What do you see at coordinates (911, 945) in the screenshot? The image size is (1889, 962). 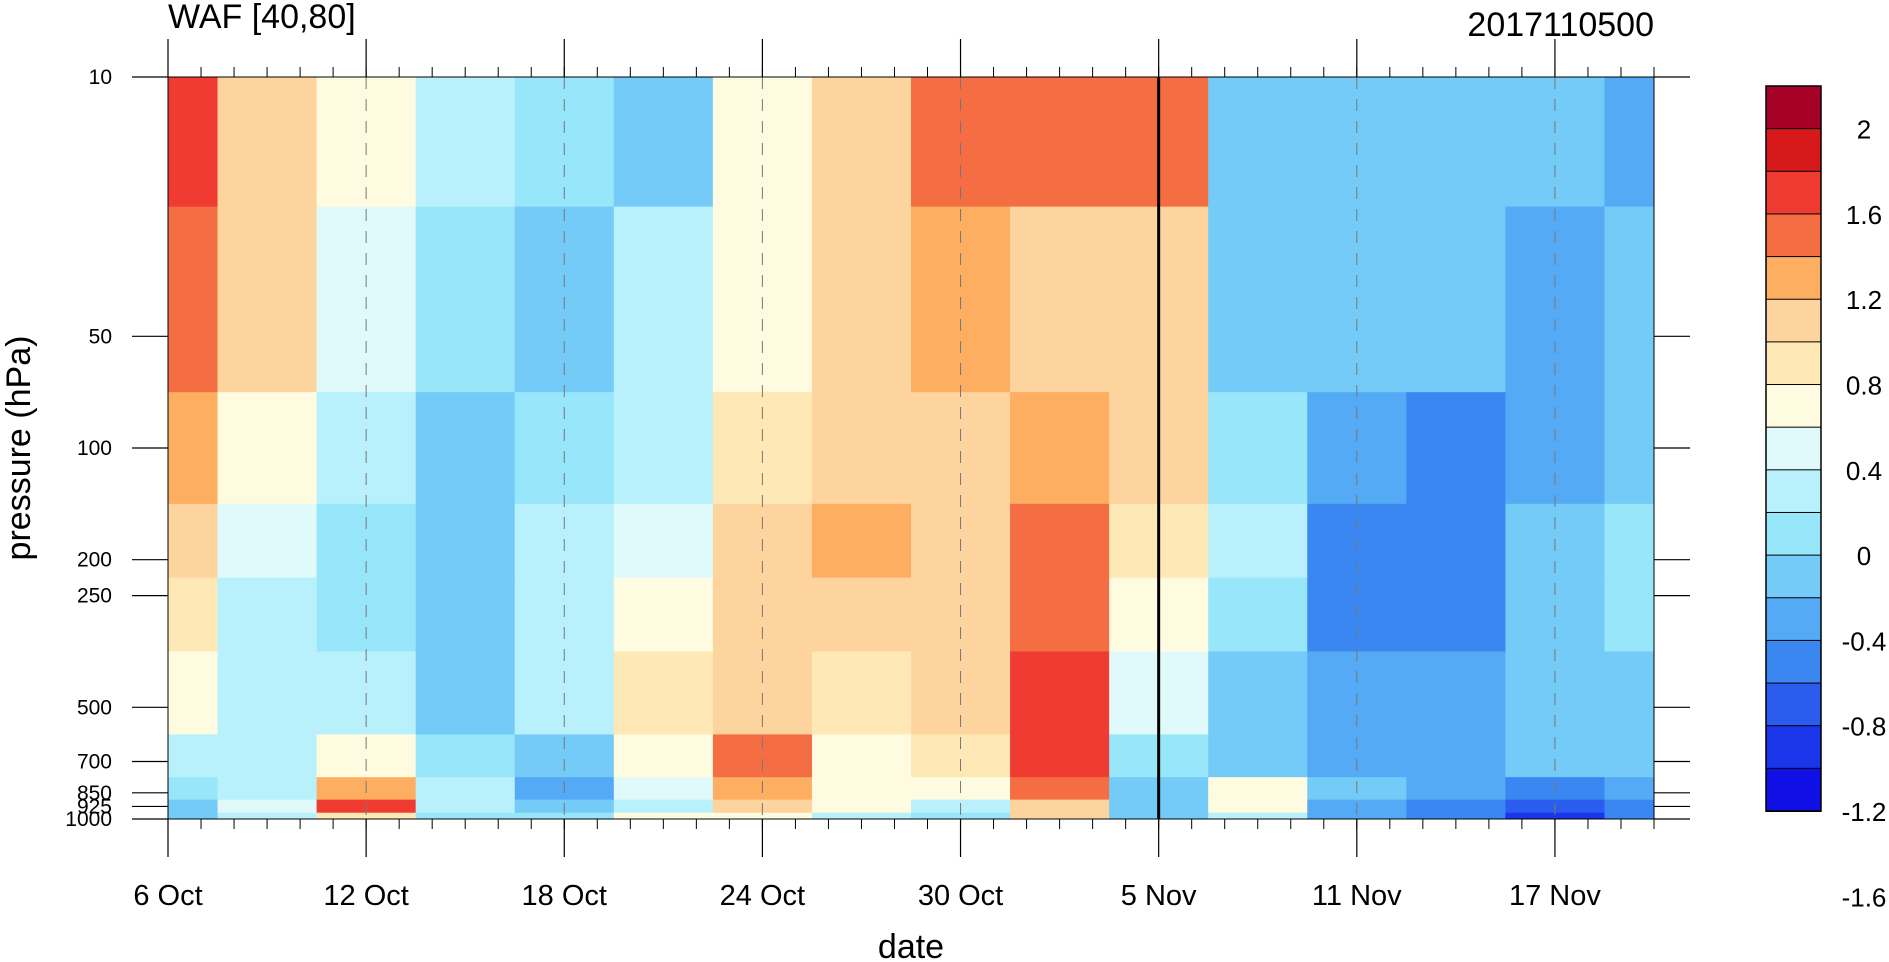 I see `x-axis-title: date` at bounding box center [911, 945].